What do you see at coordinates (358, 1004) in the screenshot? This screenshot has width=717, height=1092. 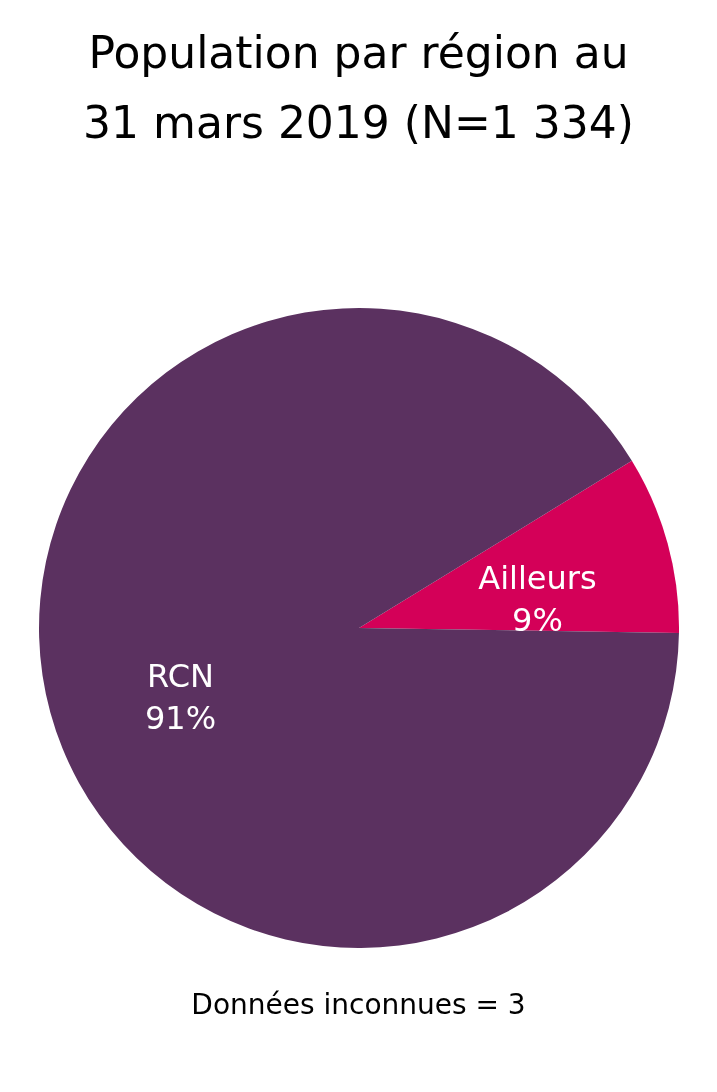 I see `text: Données inconnues = 3` at bounding box center [358, 1004].